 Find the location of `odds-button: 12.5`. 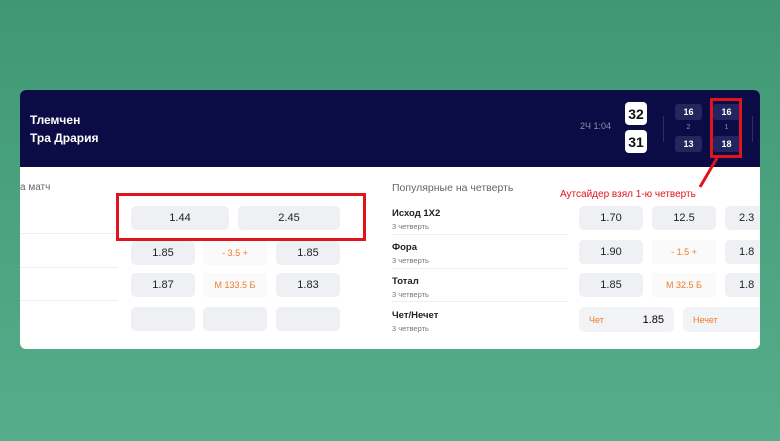

odds-button: 12.5 is located at coordinates (684, 218).